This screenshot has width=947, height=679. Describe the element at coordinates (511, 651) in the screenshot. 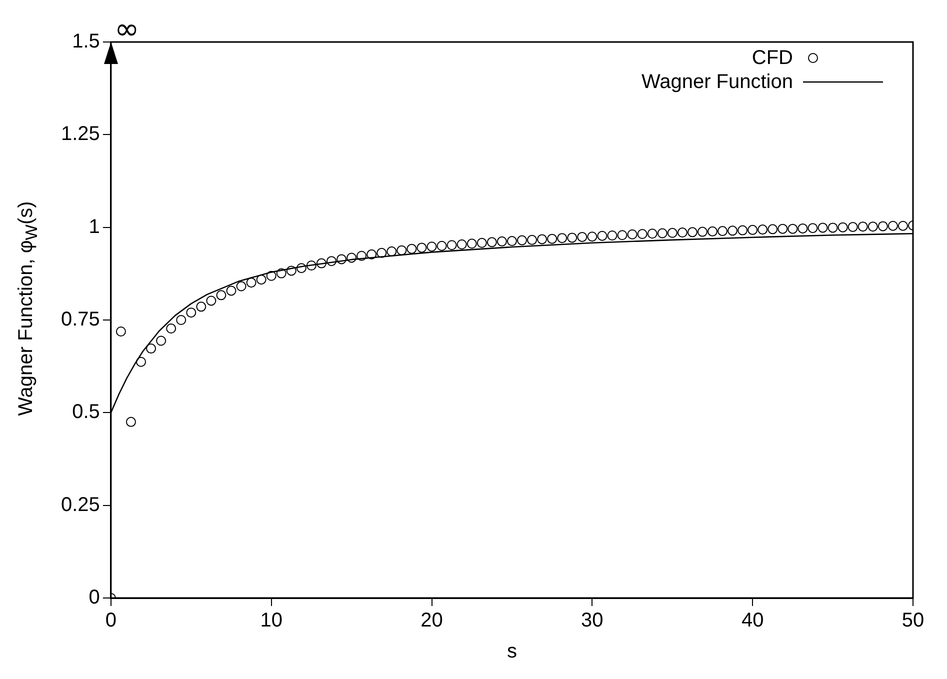

I see `x-axis-title: s` at that location.